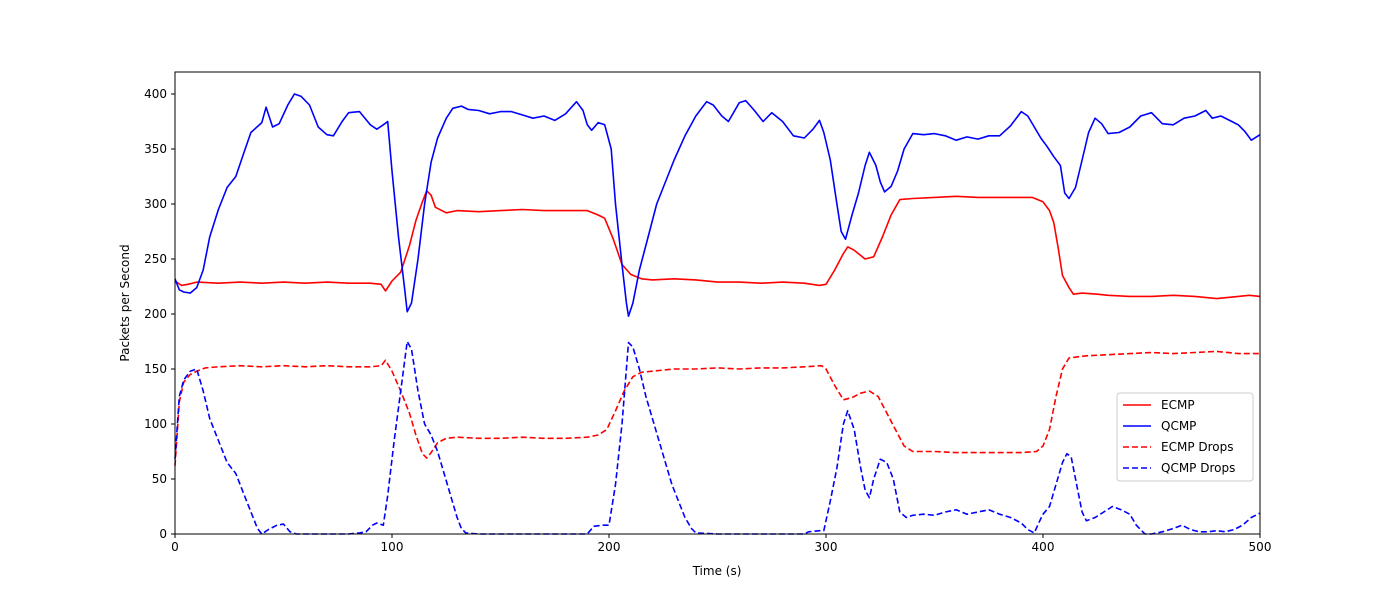 The image size is (1400, 600). I want to click on x-tick-label: 400, so click(1043, 547).